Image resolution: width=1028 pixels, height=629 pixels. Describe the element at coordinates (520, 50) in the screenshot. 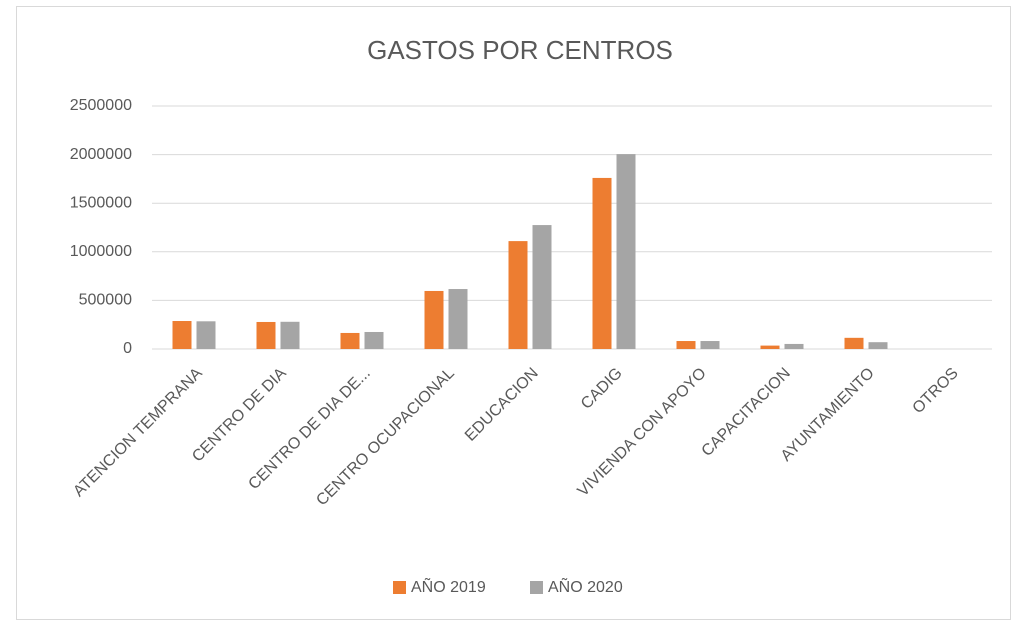

I see `chart-title: GASTOS POR CENTROS` at that location.